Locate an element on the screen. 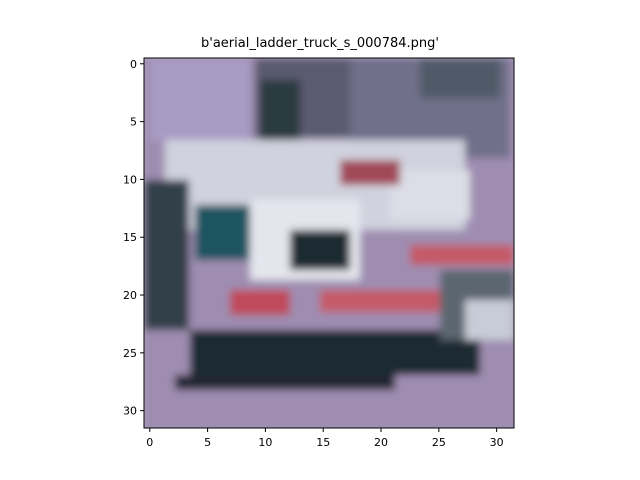 The width and height of the screenshot is (640, 480). y-axis: 0 5 10 15 20 25 30 is located at coordinates (133, 238).